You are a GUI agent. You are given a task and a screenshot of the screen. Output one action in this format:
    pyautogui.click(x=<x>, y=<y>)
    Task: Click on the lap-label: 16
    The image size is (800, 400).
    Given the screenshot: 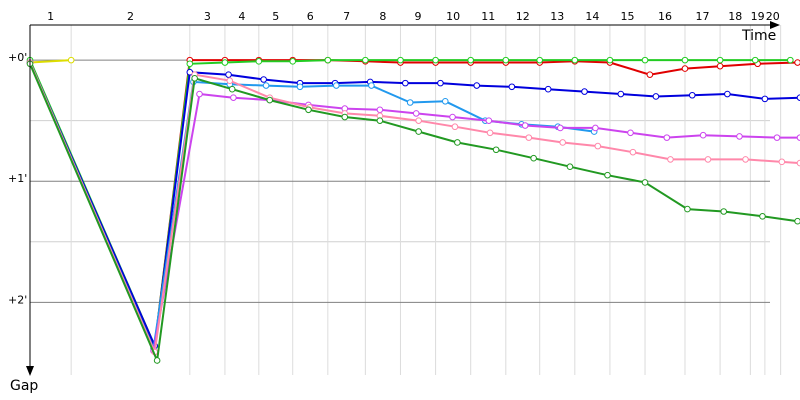 What is the action you would take?
    pyautogui.click(x=665, y=16)
    